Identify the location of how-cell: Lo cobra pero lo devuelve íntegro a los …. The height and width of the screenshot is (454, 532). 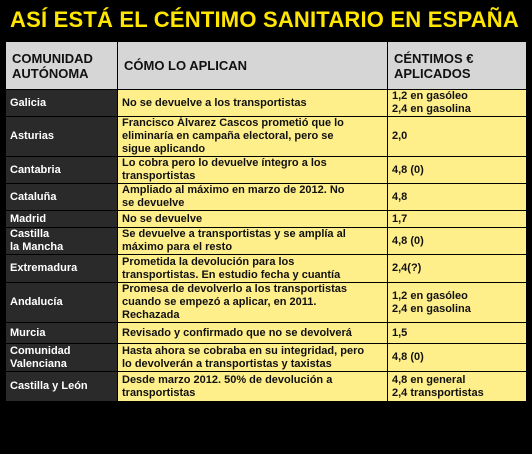
(253, 170).